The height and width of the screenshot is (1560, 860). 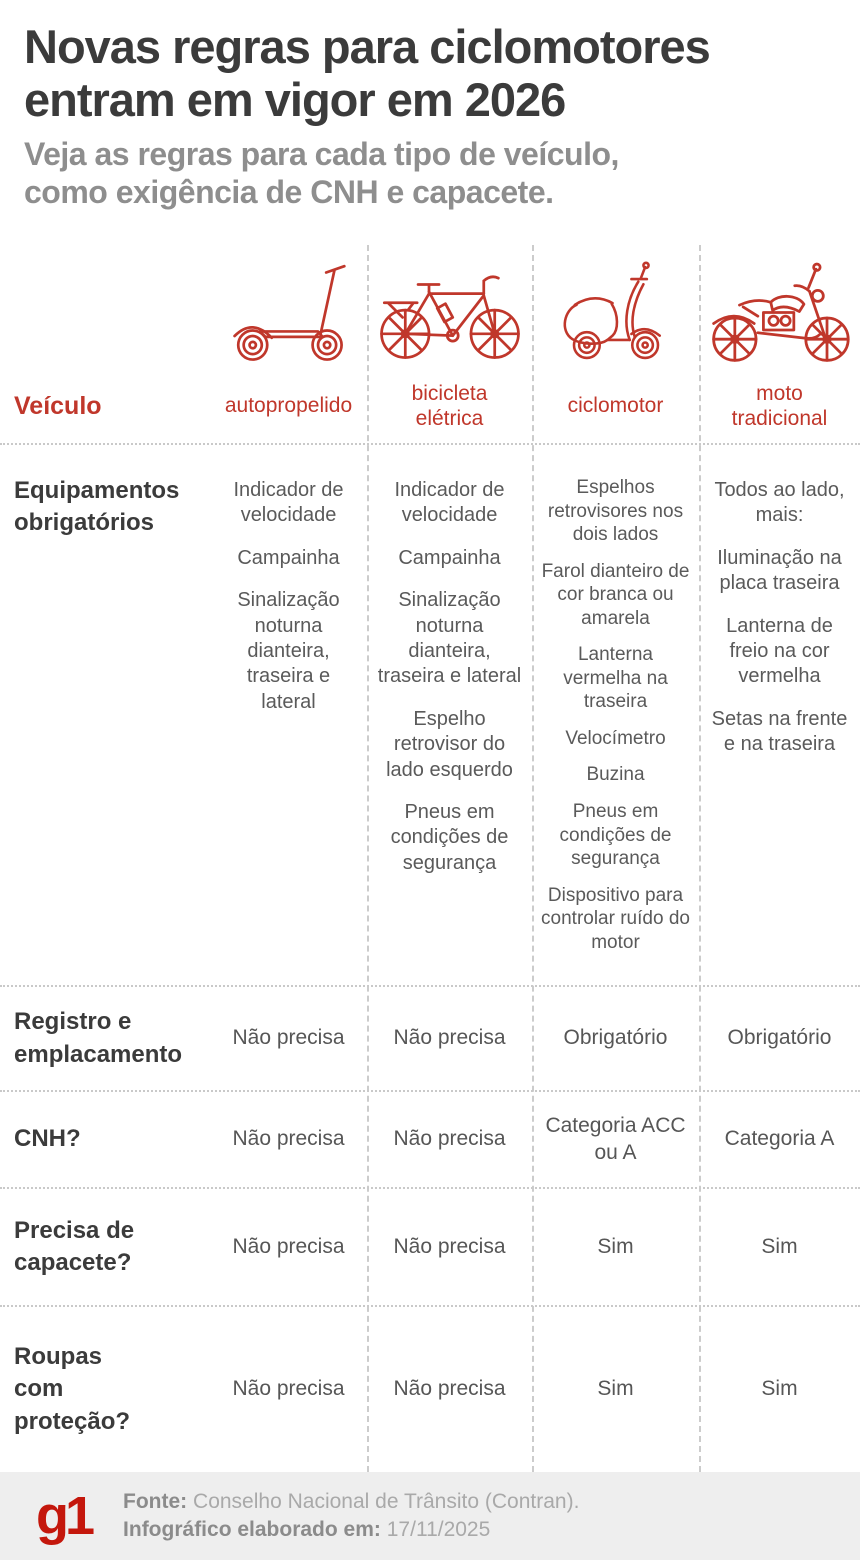 I want to click on equipment-item: Farol dianteiro de cor branca ou amarela, so click(x=615, y=594).